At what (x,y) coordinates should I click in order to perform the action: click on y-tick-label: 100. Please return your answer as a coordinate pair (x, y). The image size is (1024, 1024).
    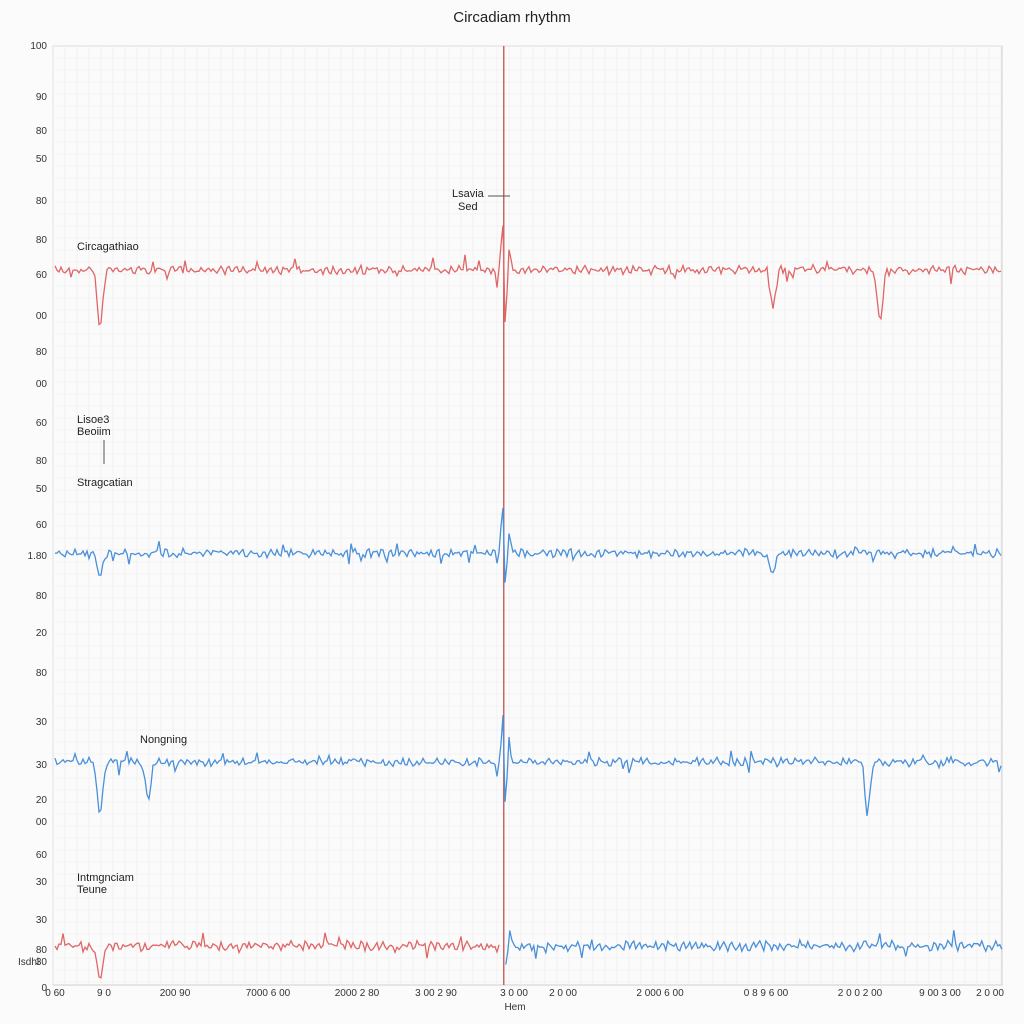
    Looking at the image, I should click on (38, 46).